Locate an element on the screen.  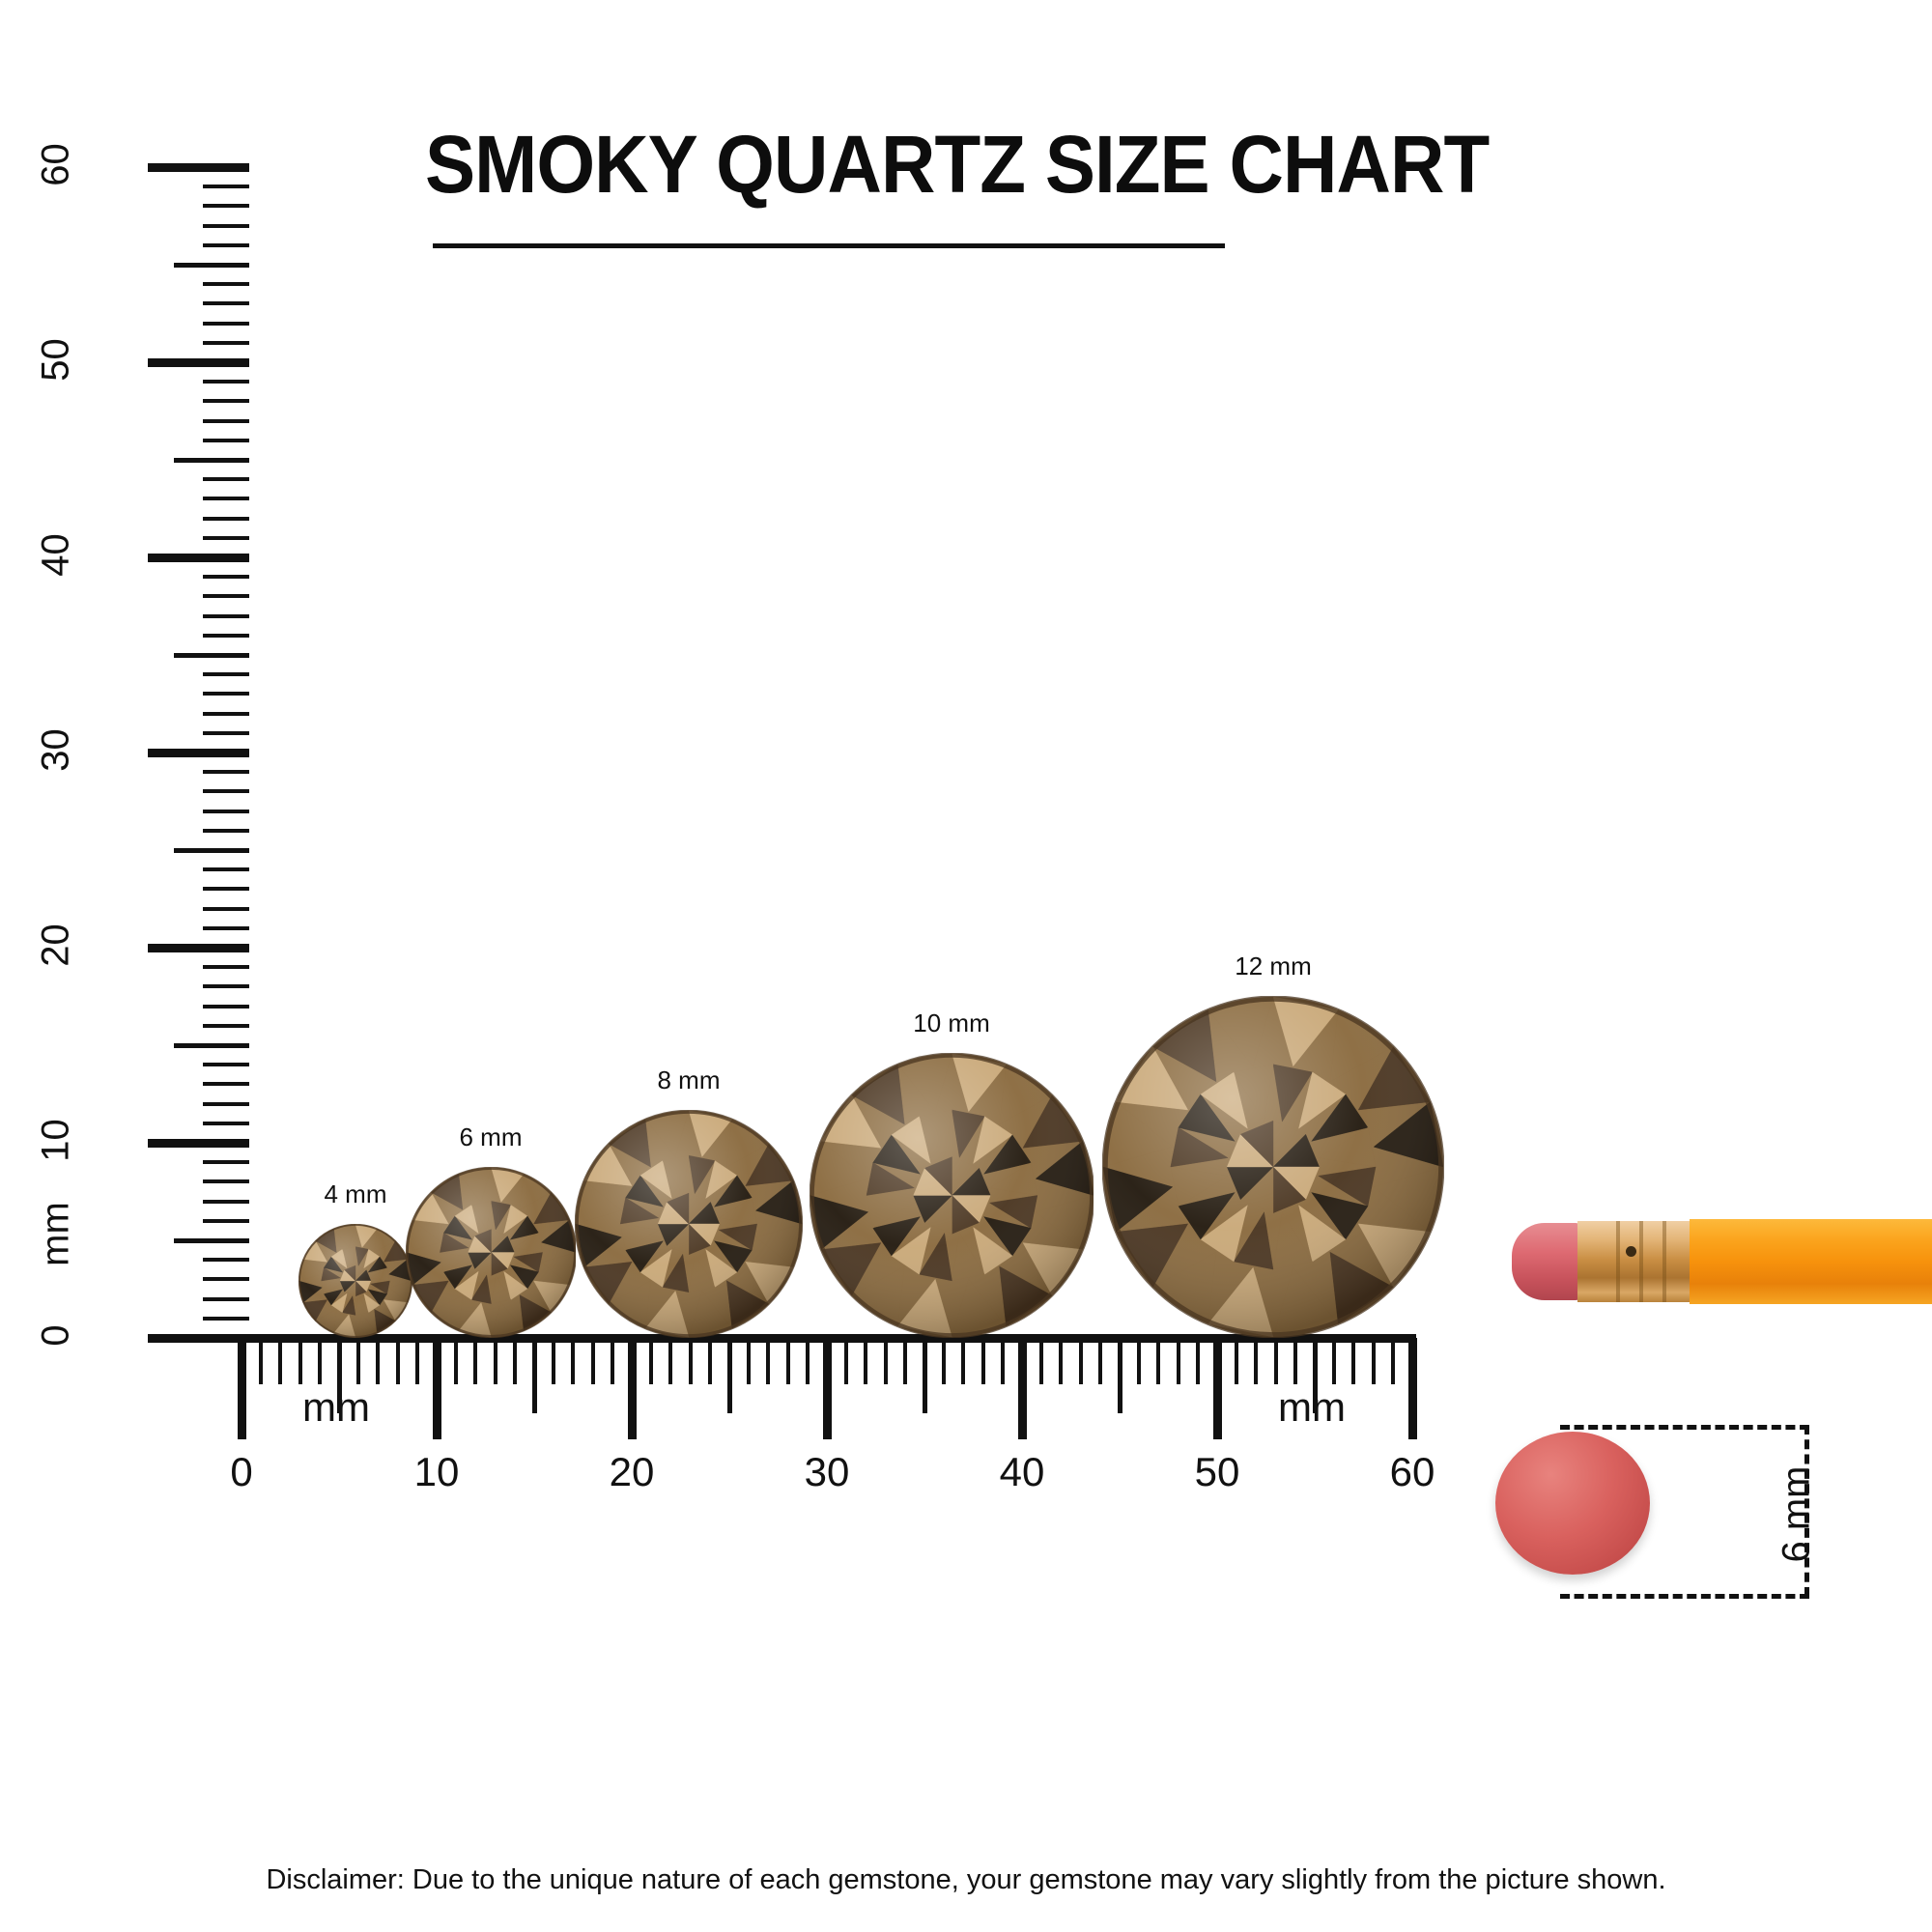
gemstone-6mm is located at coordinates (491, 1252).